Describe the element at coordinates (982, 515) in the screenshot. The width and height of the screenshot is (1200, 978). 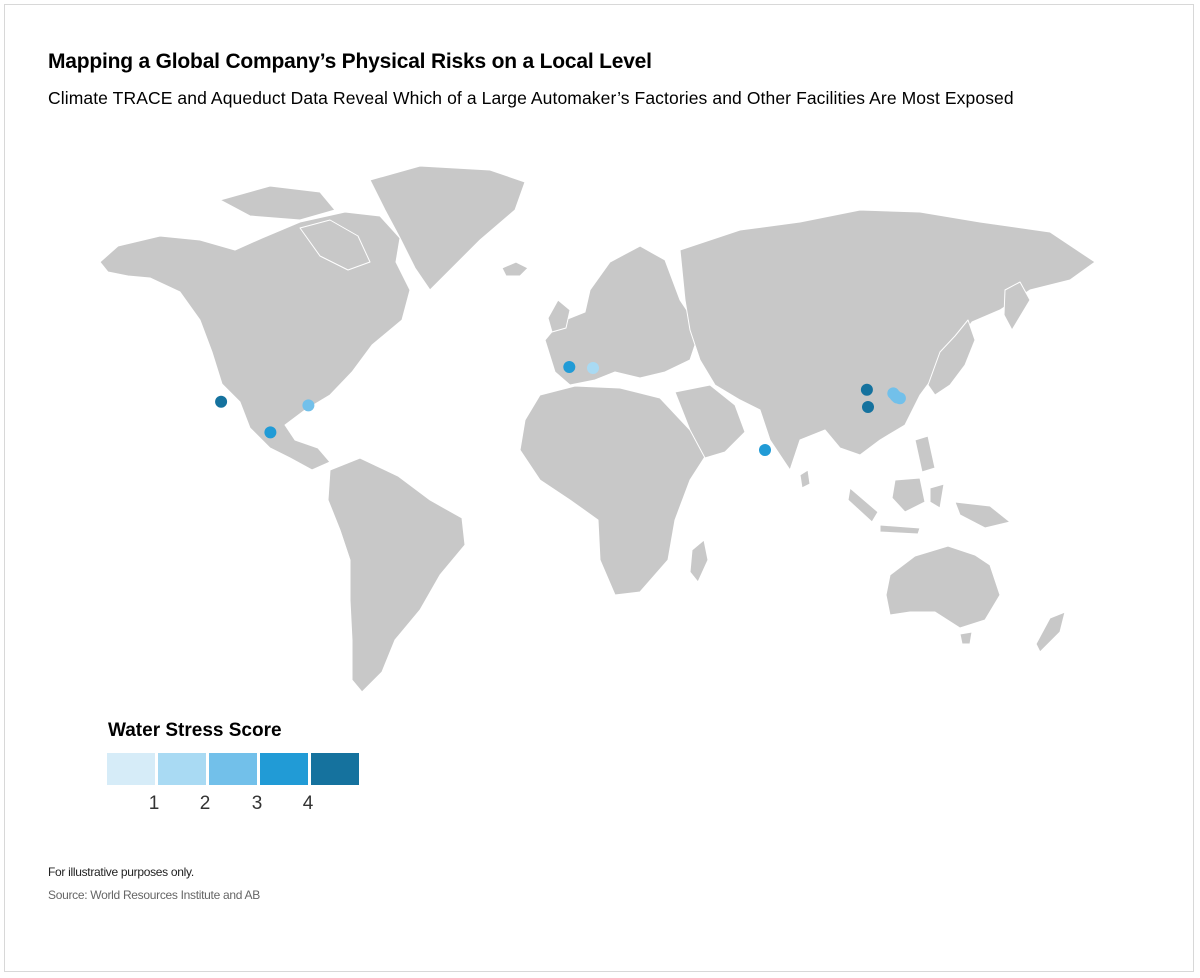
I see `land-new-guinea` at that location.